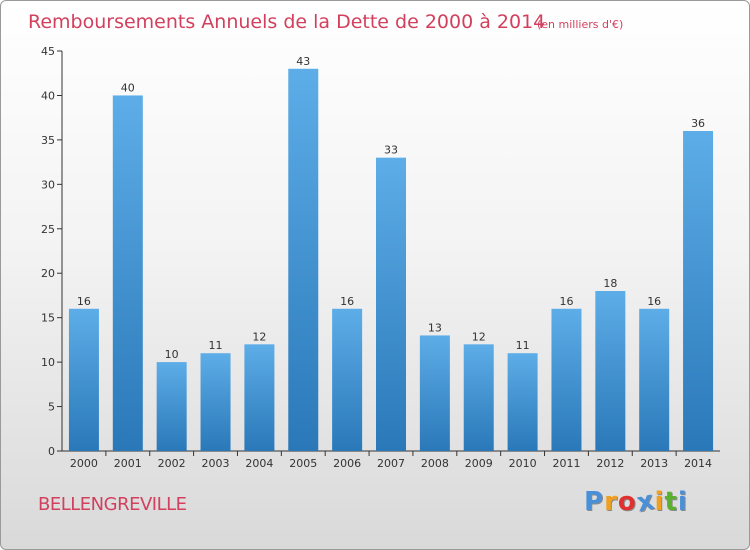 This screenshot has height=550, width=750. Describe the element at coordinates (48, 140) in the screenshot. I see `y-tick-label: 35` at that location.